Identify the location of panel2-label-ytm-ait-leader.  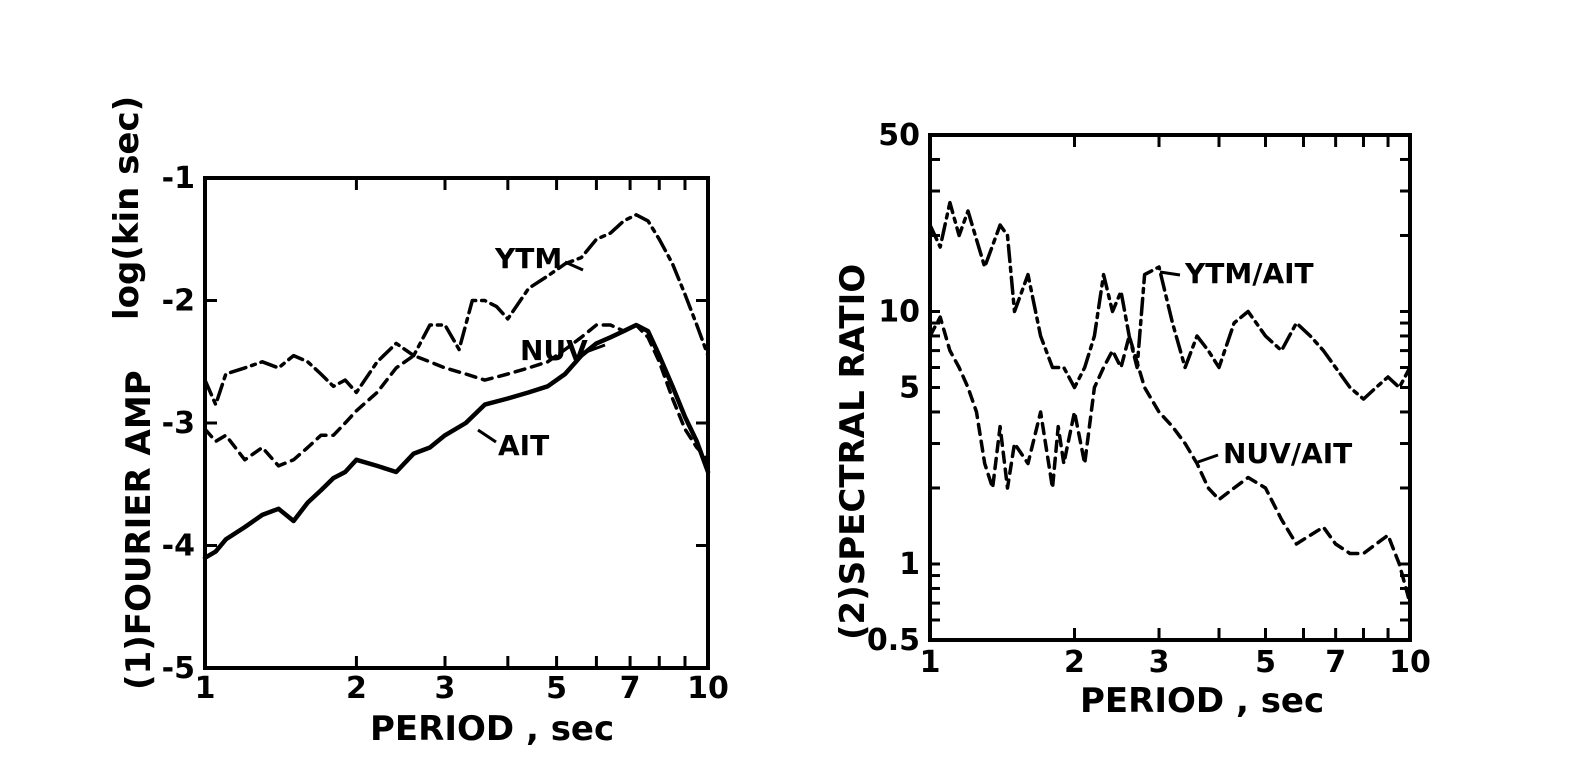
(1170, 273).